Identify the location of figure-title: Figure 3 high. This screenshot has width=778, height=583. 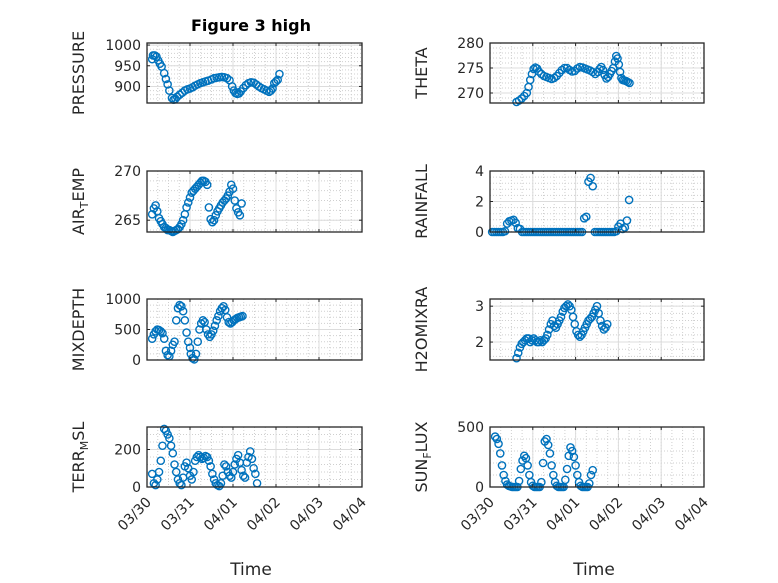
(251, 25).